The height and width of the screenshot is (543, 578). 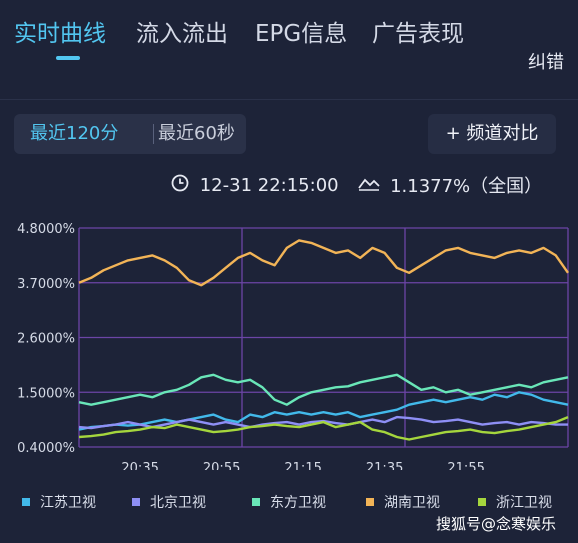 What do you see at coordinates (369, 185) in the screenshot?
I see `rating-icon` at bounding box center [369, 185].